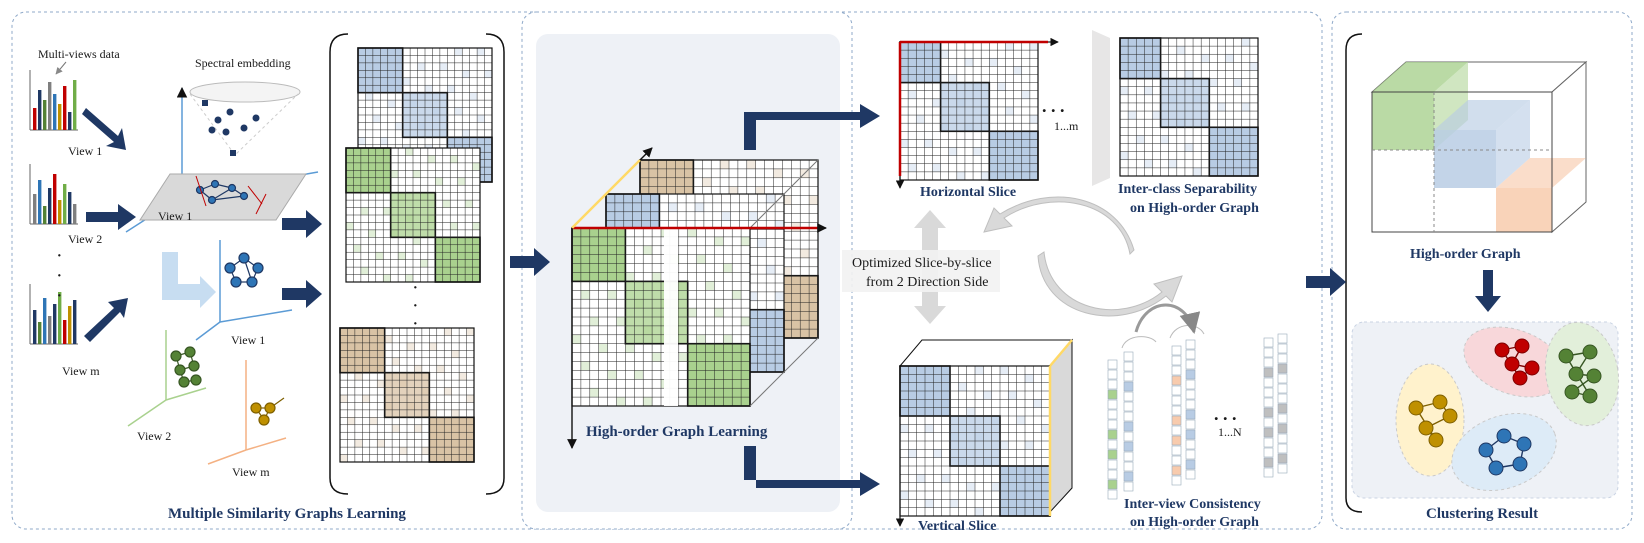 Image resolution: width=1644 pixels, height=543 pixels. What do you see at coordinates (1420, 77) in the screenshot?
I see `cube-green-top` at bounding box center [1420, 77].